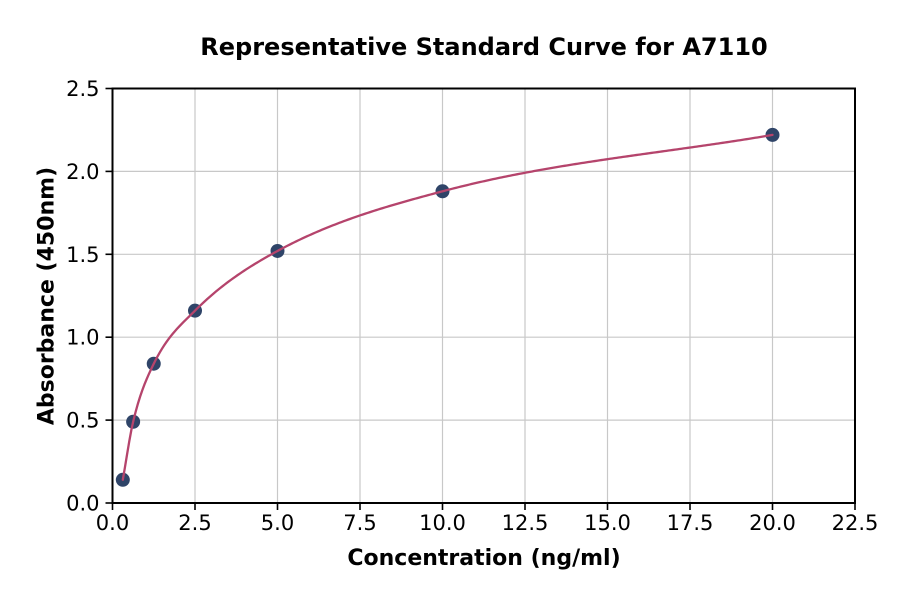  Describe the element at coordinates (690, 523) in the screenshot. I see `x-tick-label: 17.5` at that location.